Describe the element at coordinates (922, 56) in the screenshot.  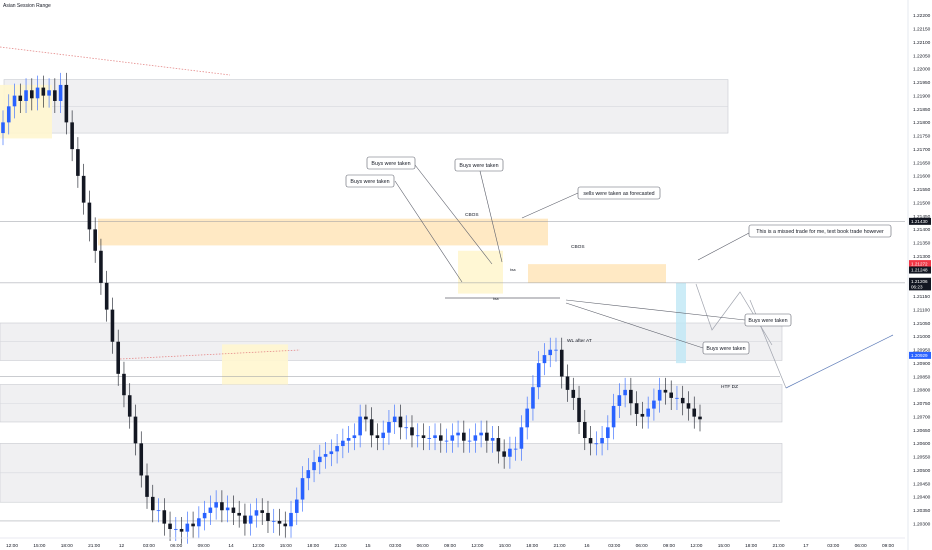
I see `y-tick-label: 1.22050` at that location.